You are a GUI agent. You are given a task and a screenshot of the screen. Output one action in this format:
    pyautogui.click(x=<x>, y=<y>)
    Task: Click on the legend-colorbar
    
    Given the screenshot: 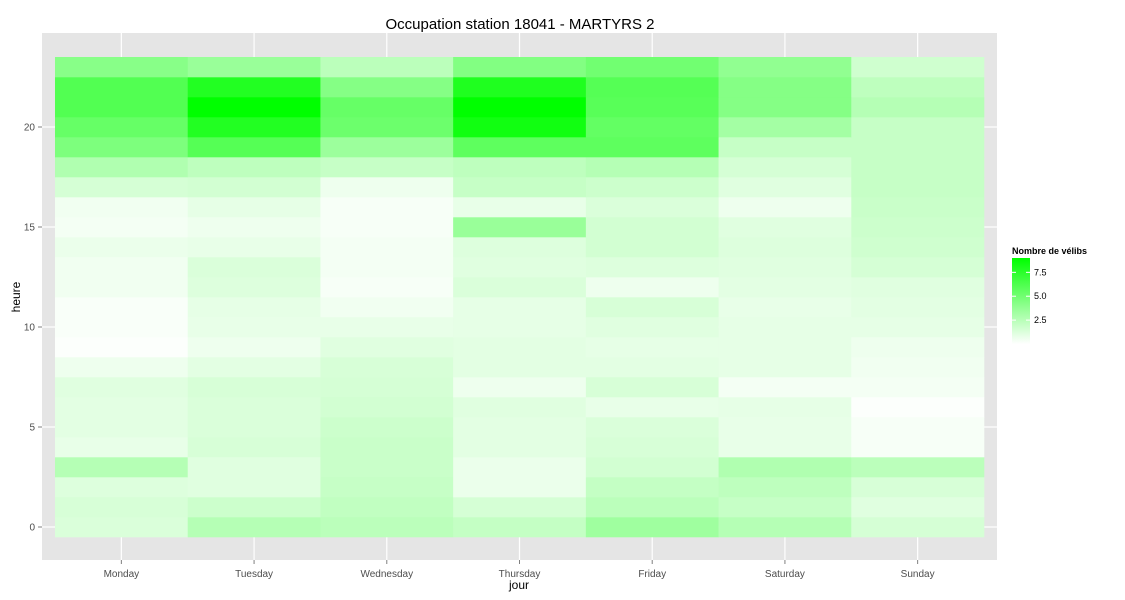 What is the action you would take?
    pyautogui.click(x=1021, y=301)
    